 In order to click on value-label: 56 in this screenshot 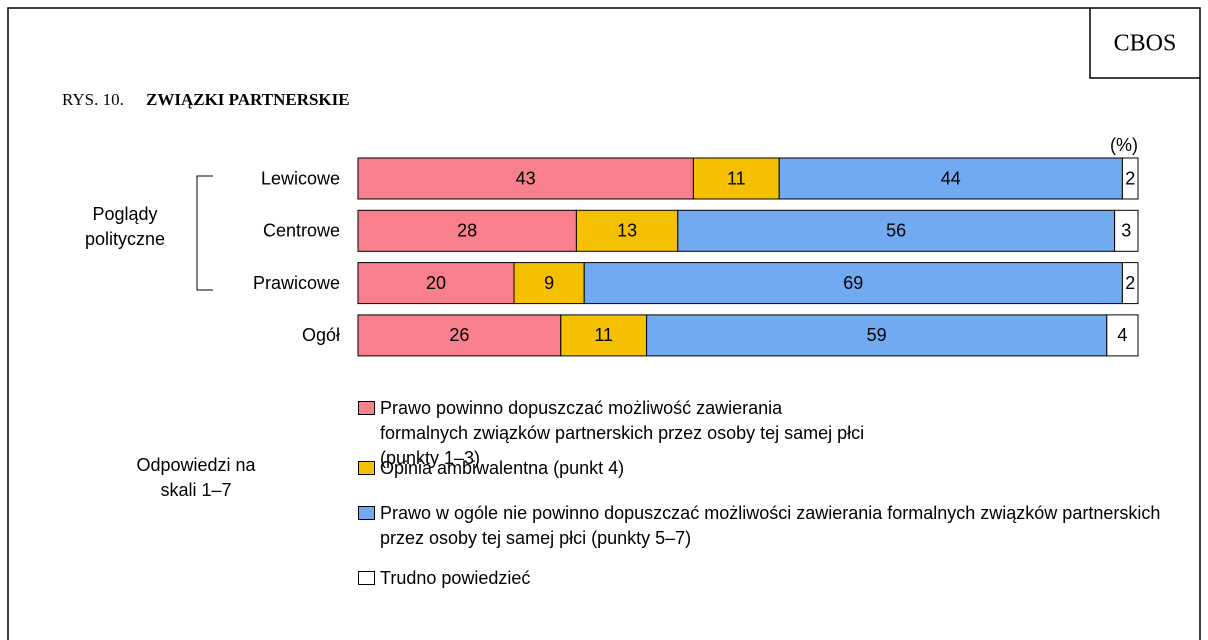, I will do `click(896, 231)`.